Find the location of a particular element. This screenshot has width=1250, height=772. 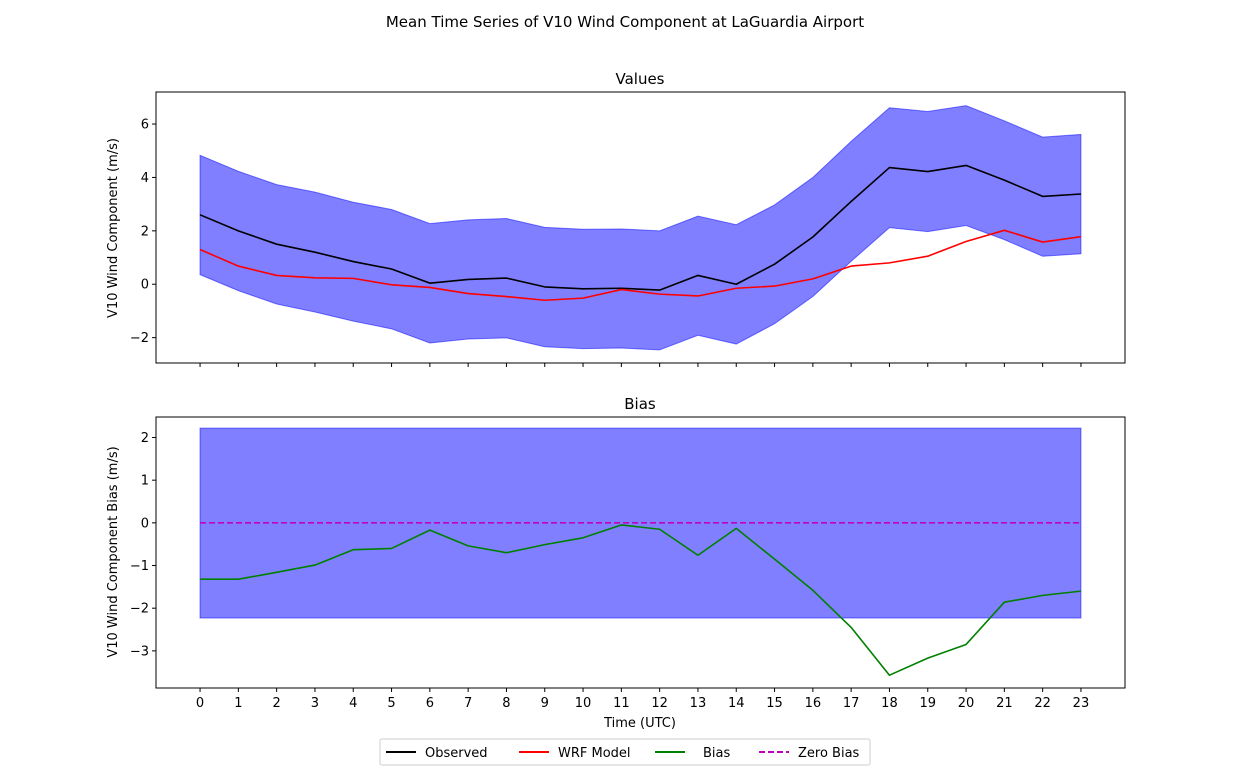

legend-label-bias: Bias is located at coordinates (716, 753).